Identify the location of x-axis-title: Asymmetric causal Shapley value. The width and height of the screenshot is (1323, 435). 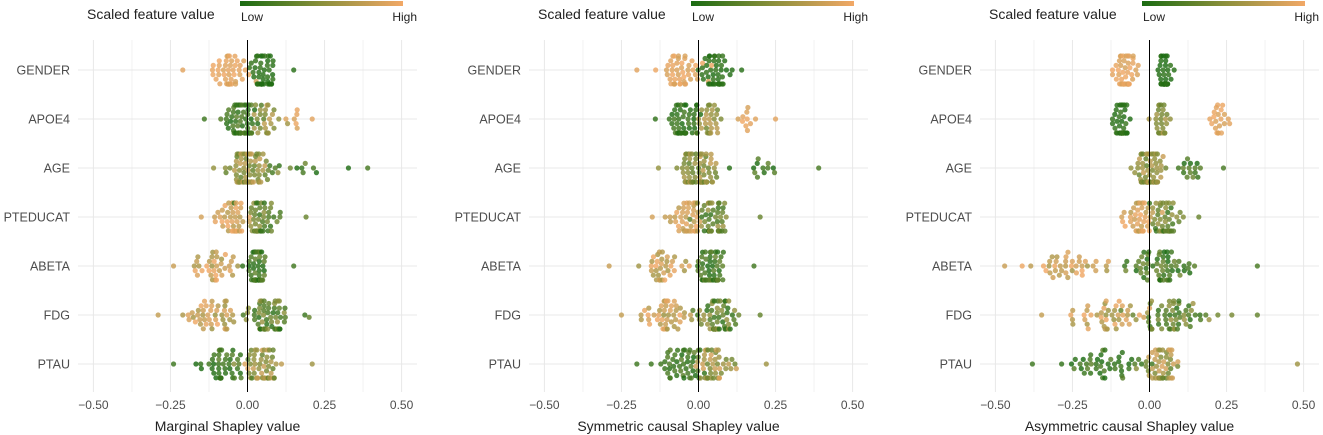
(1130, 426).